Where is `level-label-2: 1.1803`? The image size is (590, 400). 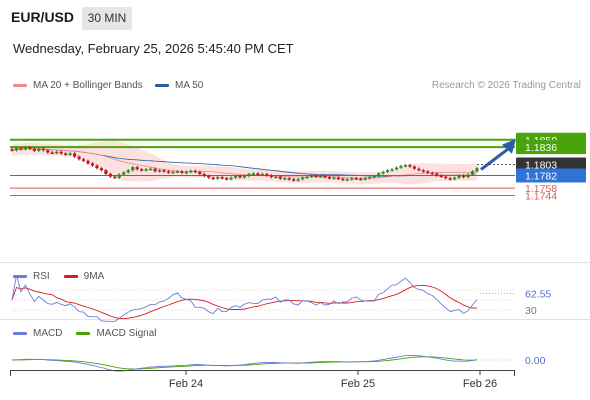 level-label-2: 1.1803 is located at coordinates (541, 166).